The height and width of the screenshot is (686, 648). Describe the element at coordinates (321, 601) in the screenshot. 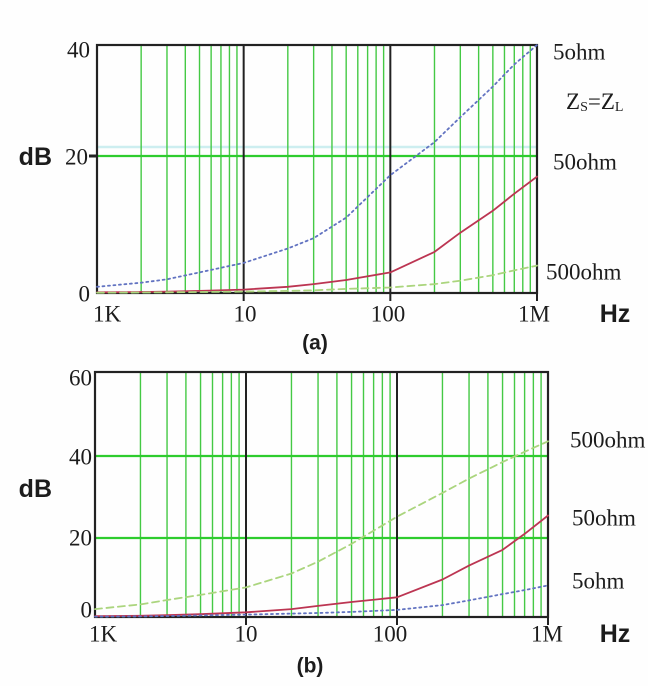

I see `curve-5ohm` at that location.